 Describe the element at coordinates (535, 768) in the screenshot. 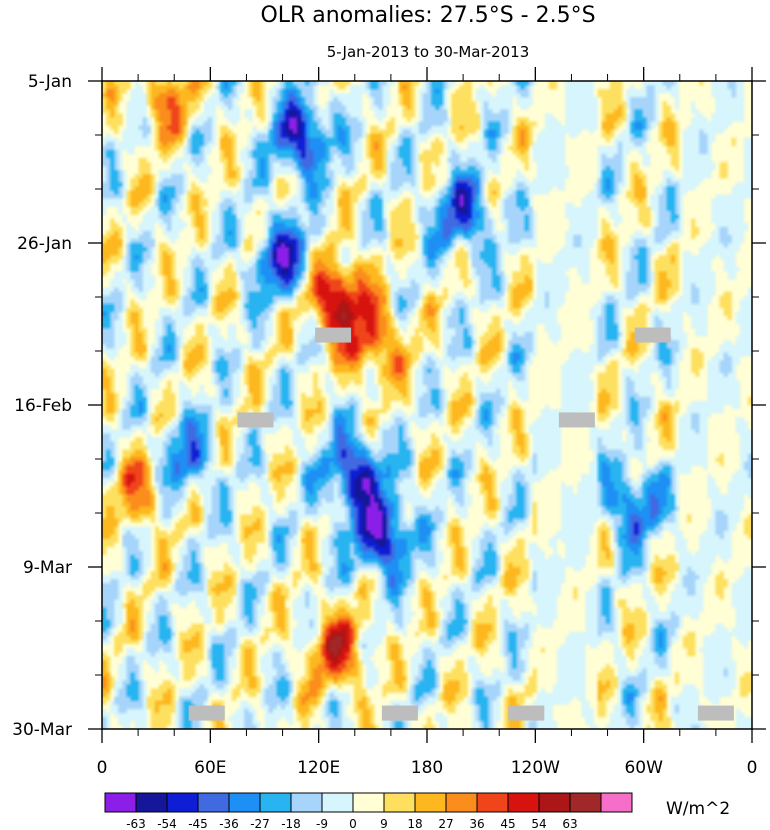

I see `x-tick-label: 120W` at that location.